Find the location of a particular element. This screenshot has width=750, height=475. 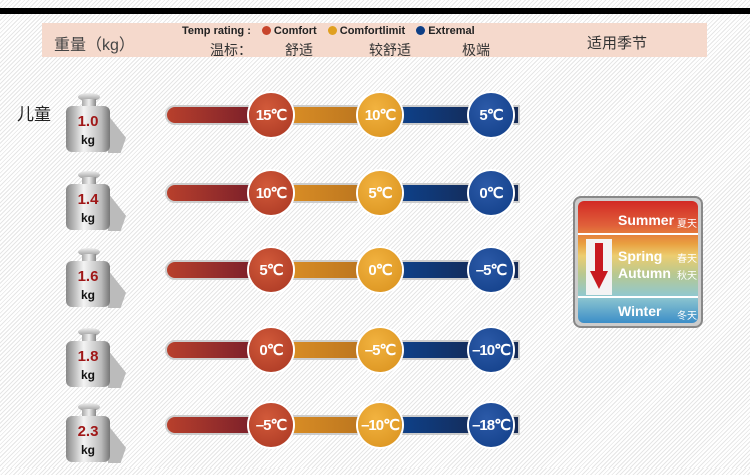

season-header: 适用季节 is located at coordinates (617, 43).